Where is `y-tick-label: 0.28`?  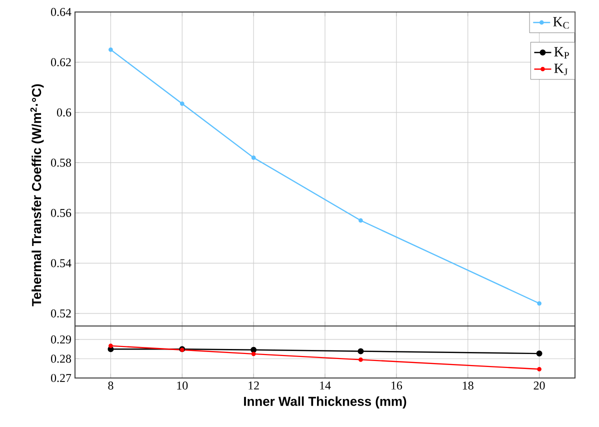 y-tick-label: 0.28 is located at coordinates (61, 358).